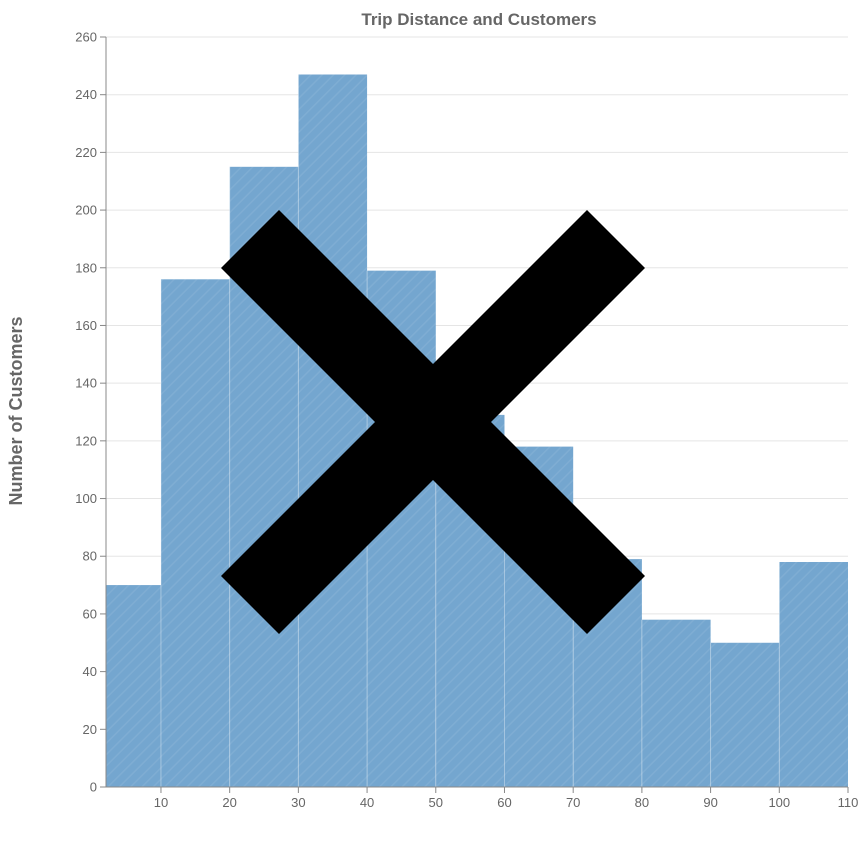 Image resolution: width=867 pixels, height=845 pixels. What do you see at coordinates (779, 802) in the screenshot?
I see `x-tick-label: 100` at bounding box center [779, 802].